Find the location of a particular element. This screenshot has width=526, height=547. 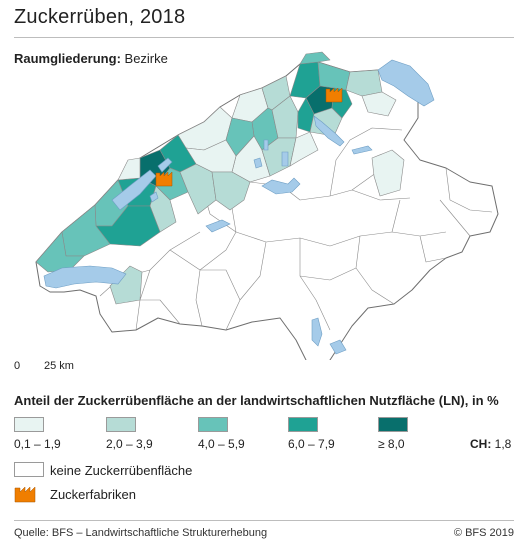

legend-label-class-4: 6,0 – 7,9 is located at coordinates (311, 444).